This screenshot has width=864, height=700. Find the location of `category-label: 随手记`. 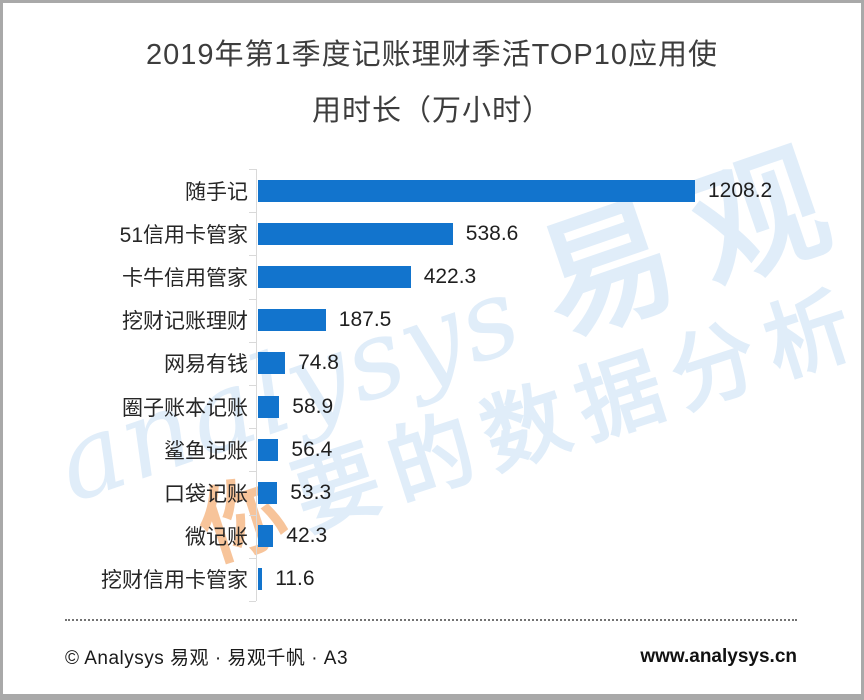

category-label: 随手记 is located at coordinates (216, 192).